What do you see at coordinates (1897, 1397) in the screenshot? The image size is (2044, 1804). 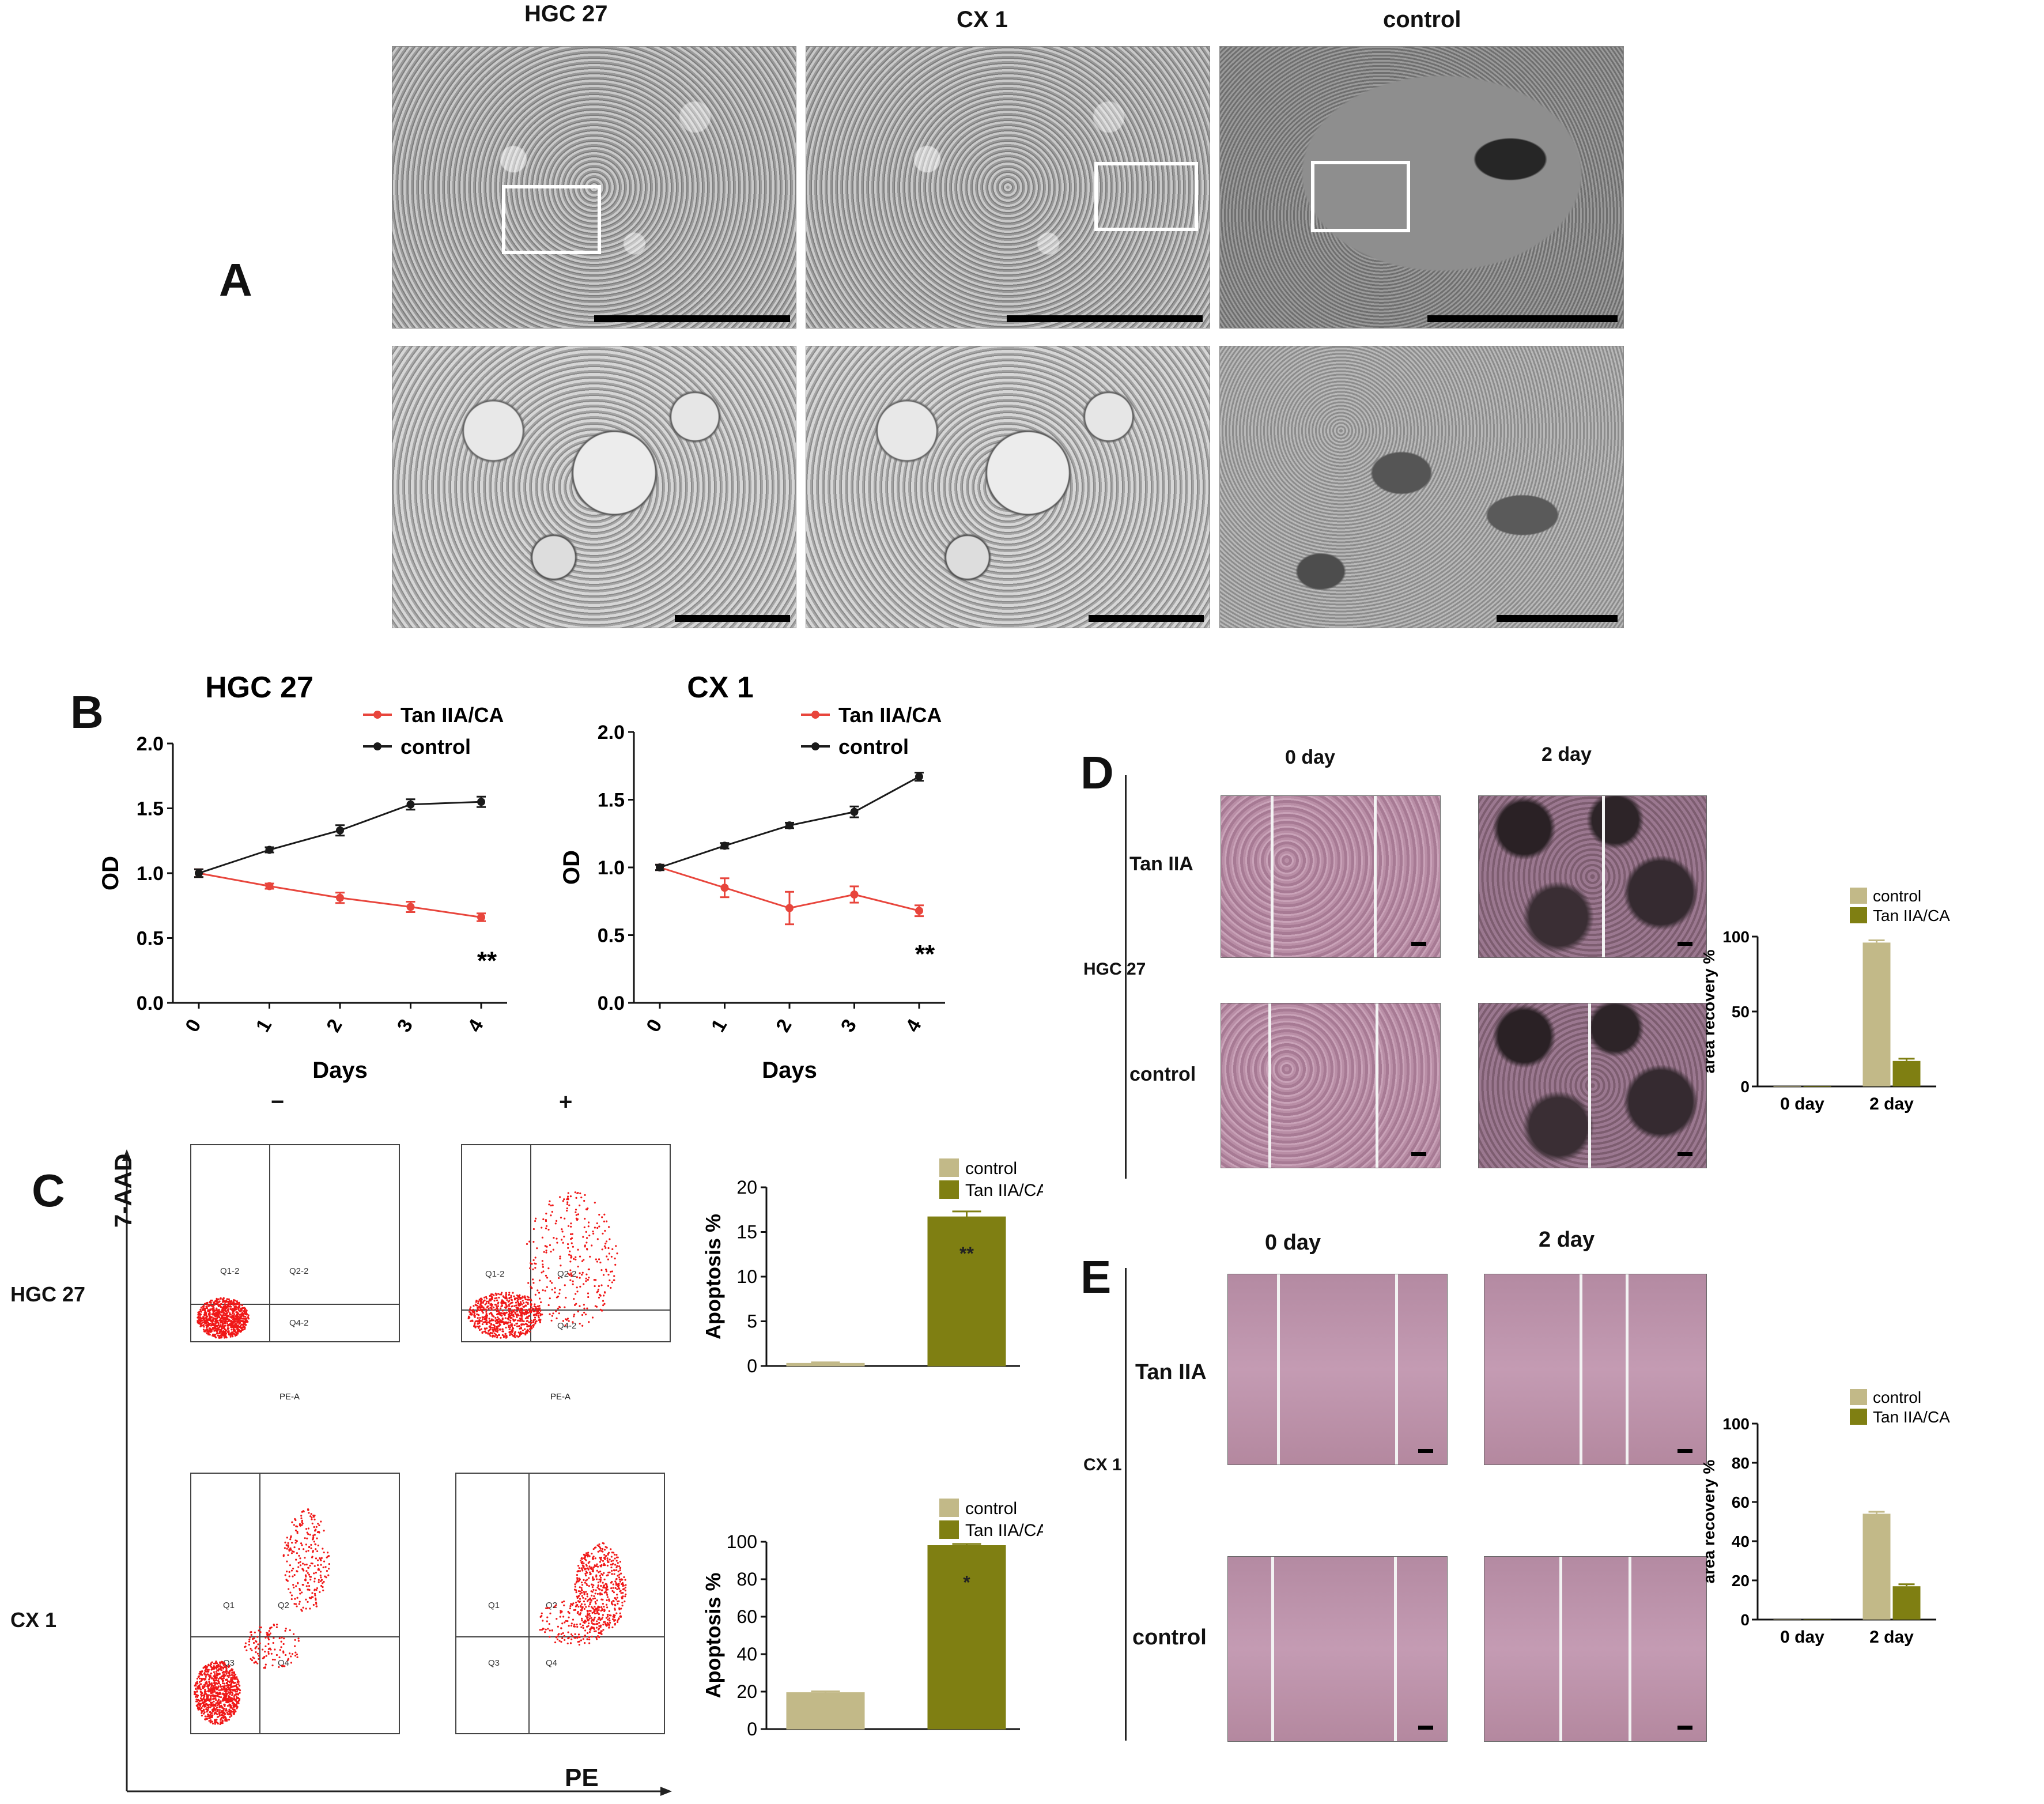 I see `legend-label: control` at bounding box center [1897, 1397].